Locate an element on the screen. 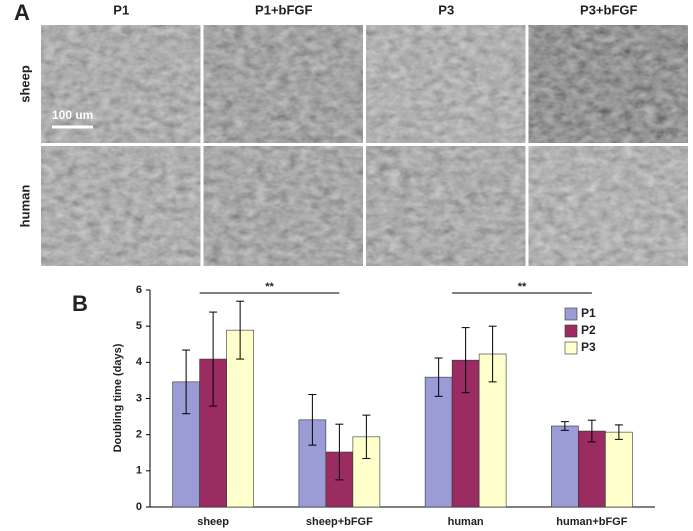  scale-bar-label: 100 um is located at coordinates (72, 115).